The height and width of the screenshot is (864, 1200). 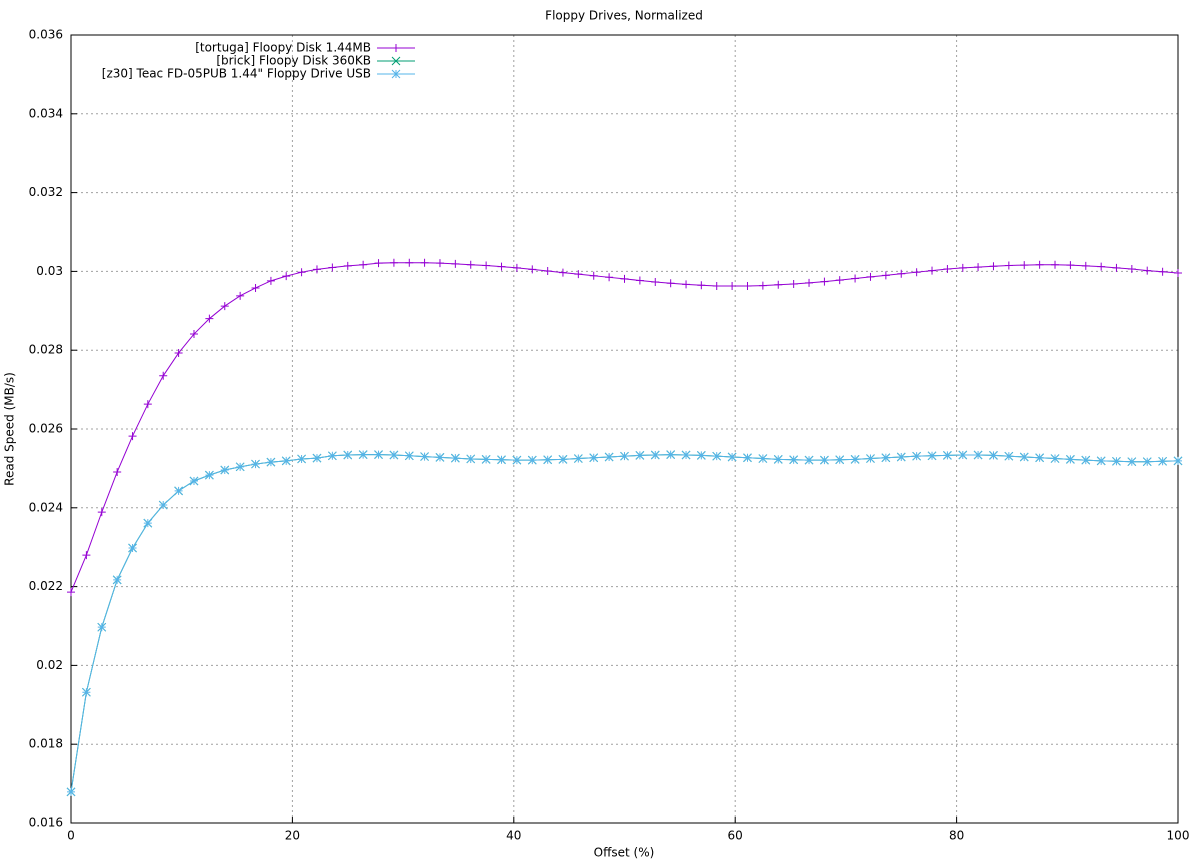 What do you see at coordinates (10, 429) in the screenshot?
I see `y-axis-label: Read Speed (MB/s)` at bounding box center [10, 429].